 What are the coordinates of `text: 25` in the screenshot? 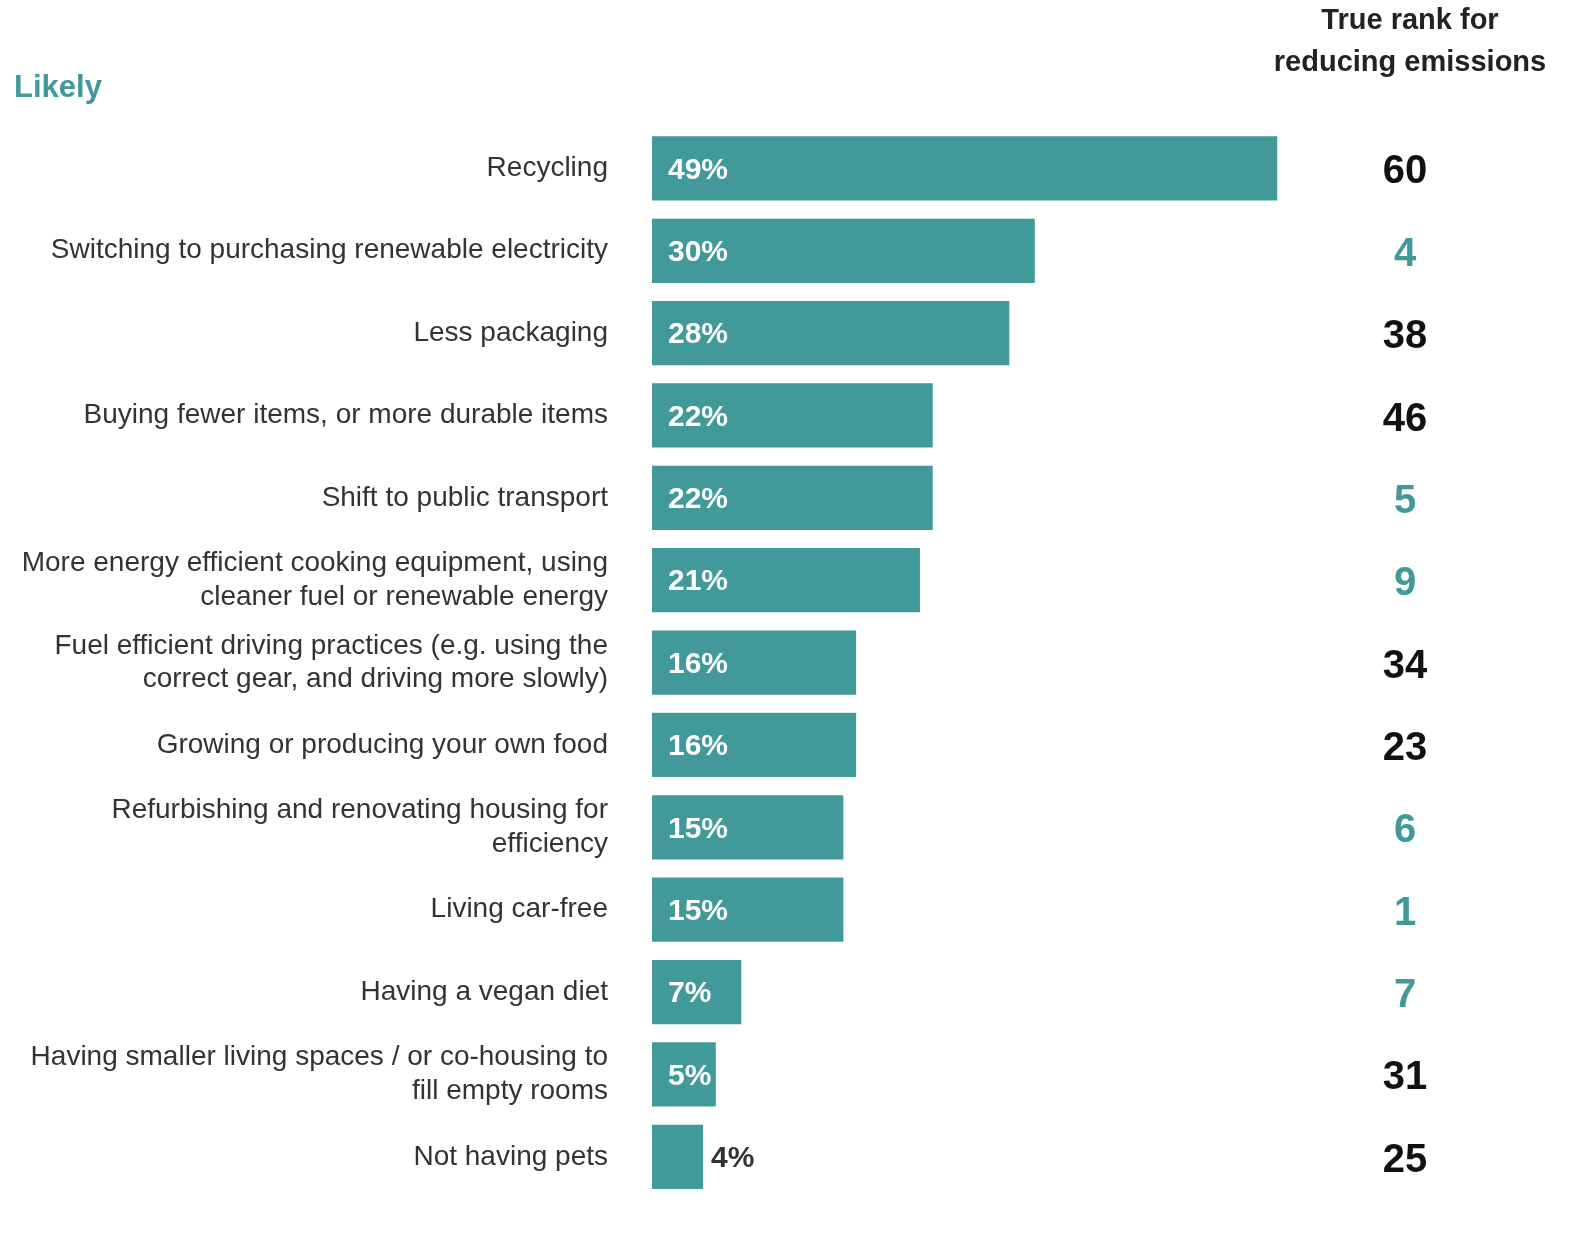 It's located at (1405, 1157).